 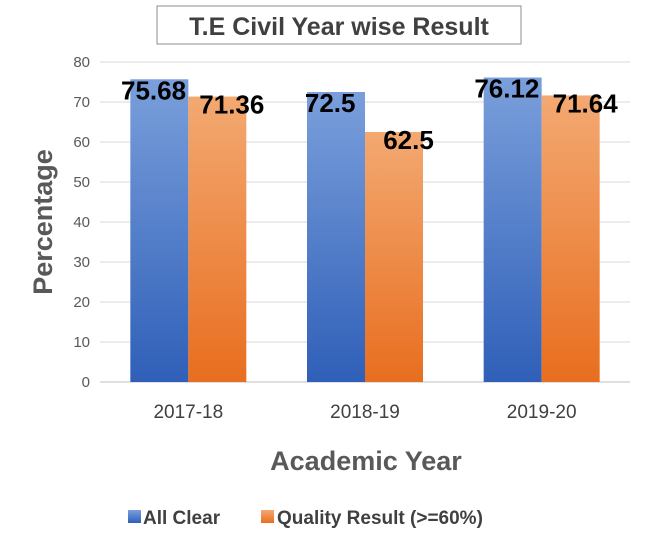 I want to click on y-axis-title: Percentage, so click(x=43, y=222).